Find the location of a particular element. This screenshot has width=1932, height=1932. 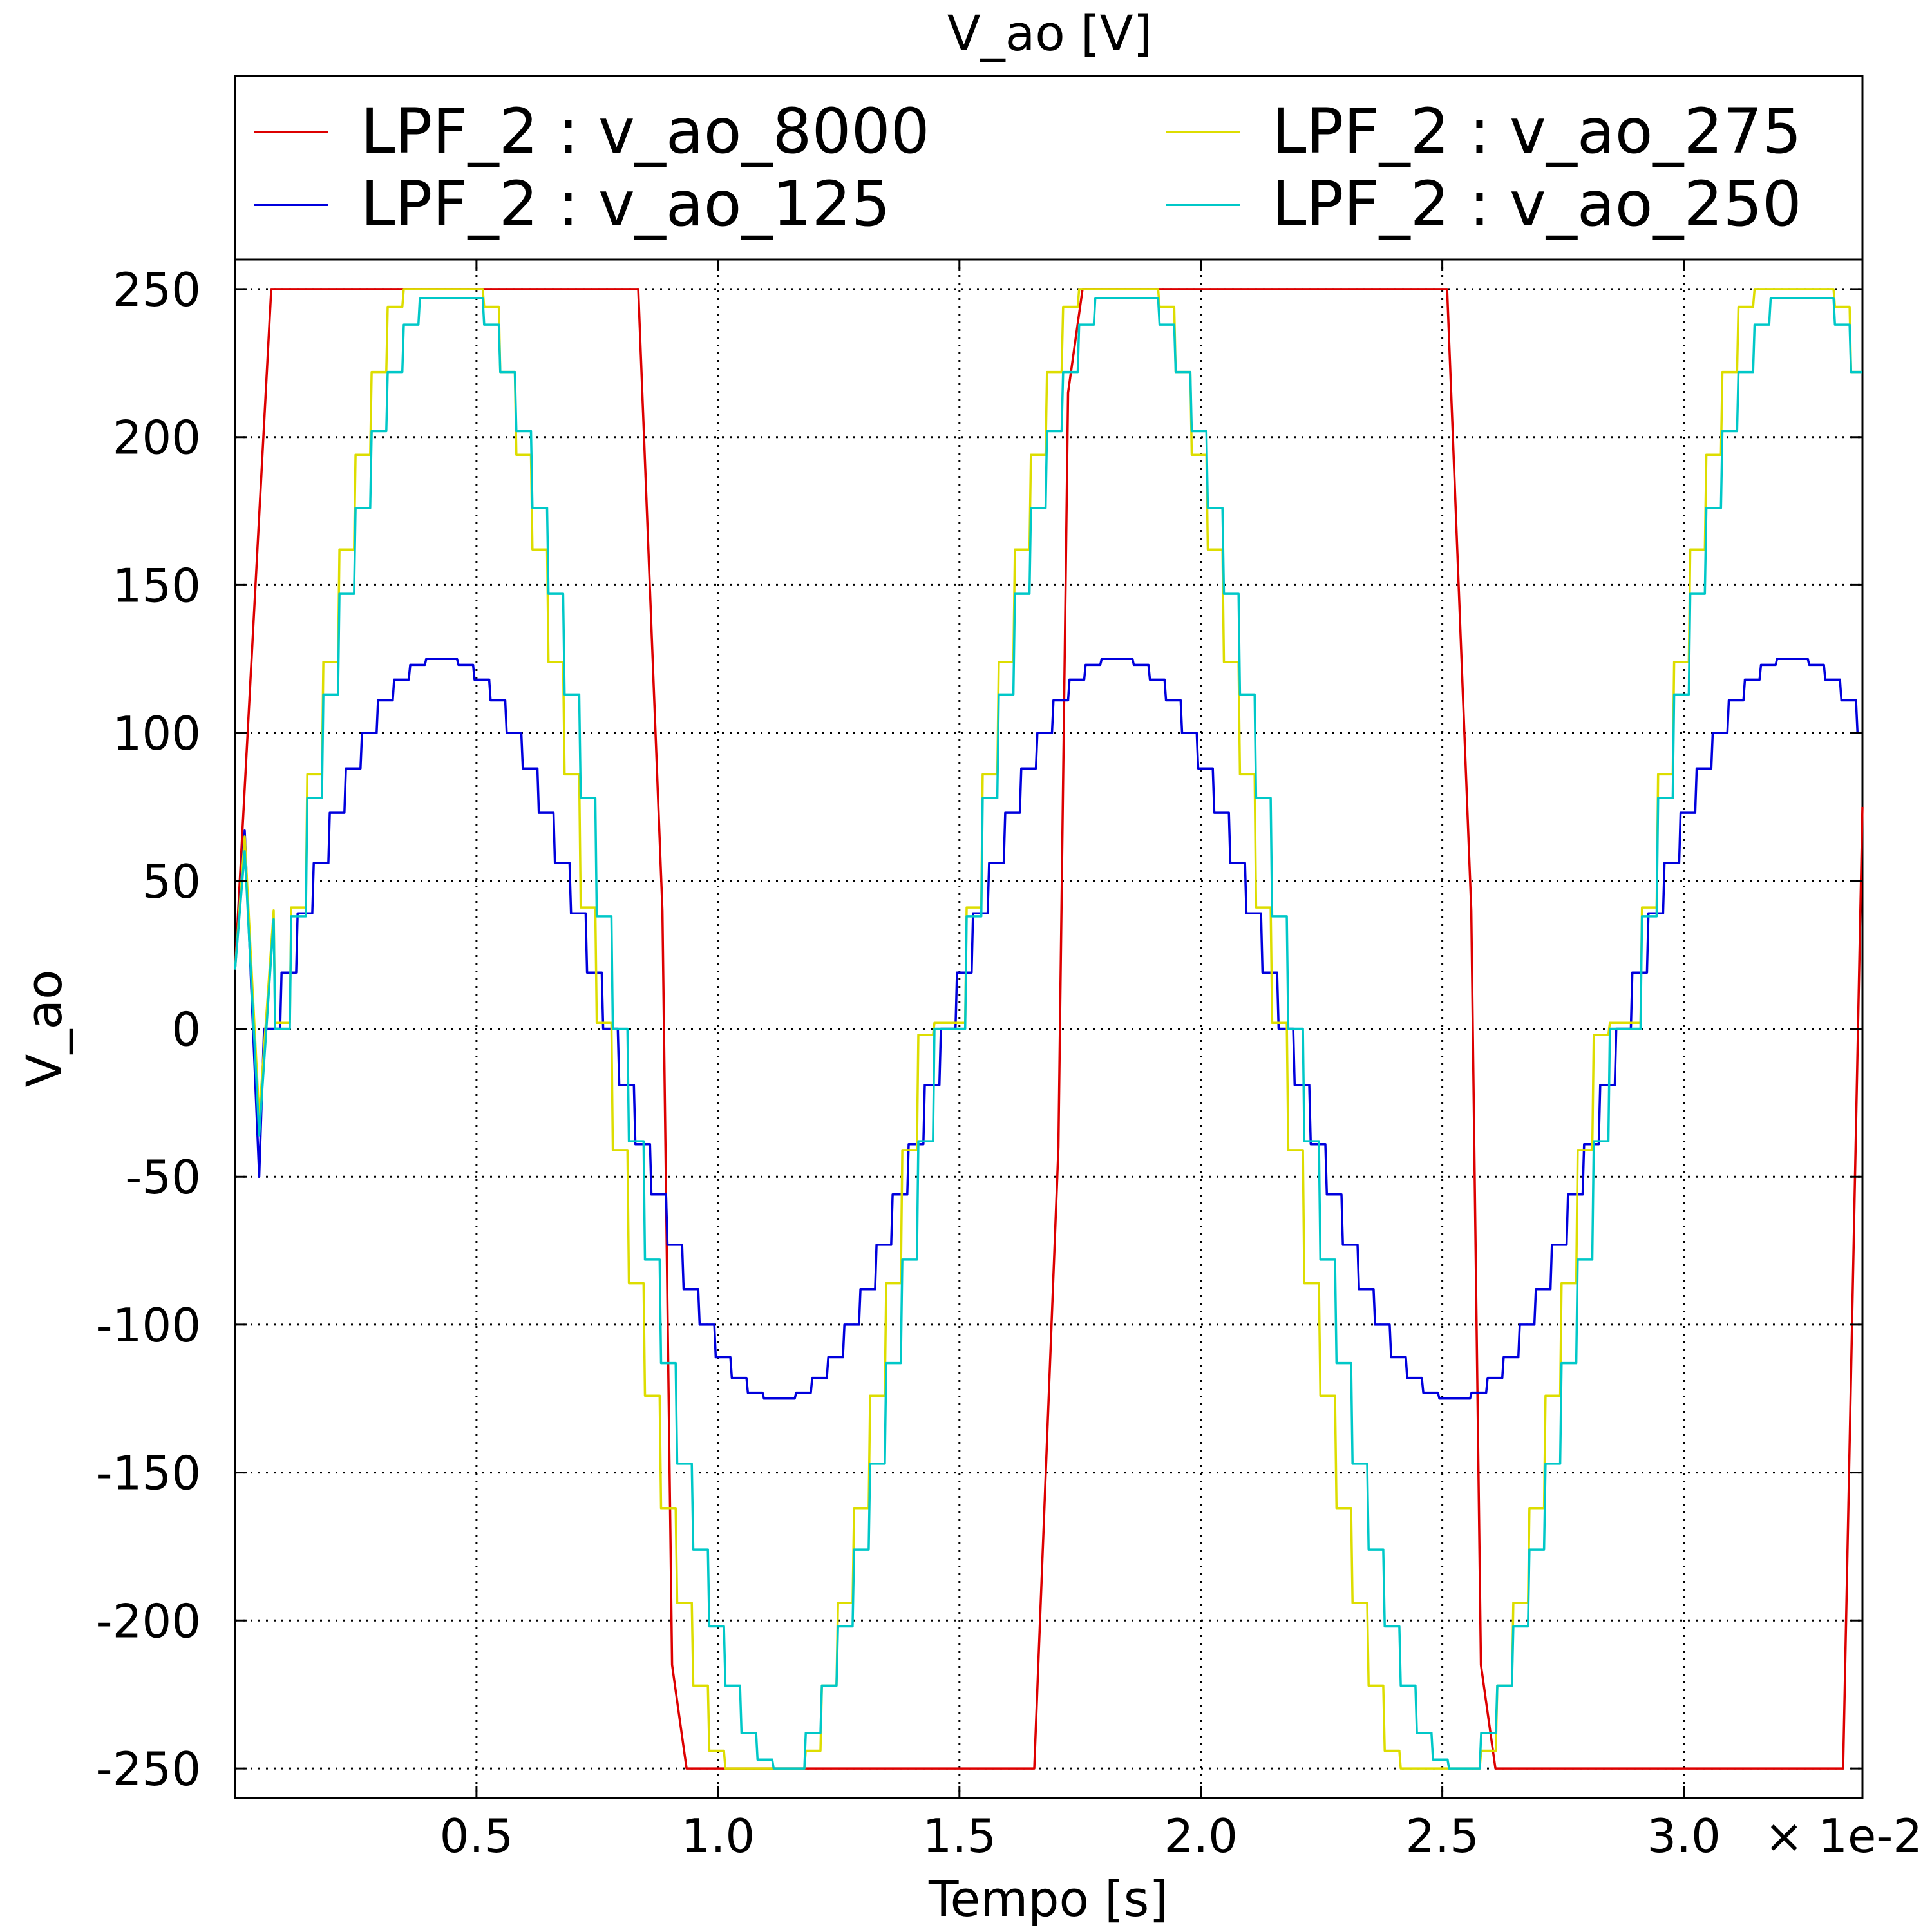

y-tick-label: 100 is located at coordinates (157, 733).